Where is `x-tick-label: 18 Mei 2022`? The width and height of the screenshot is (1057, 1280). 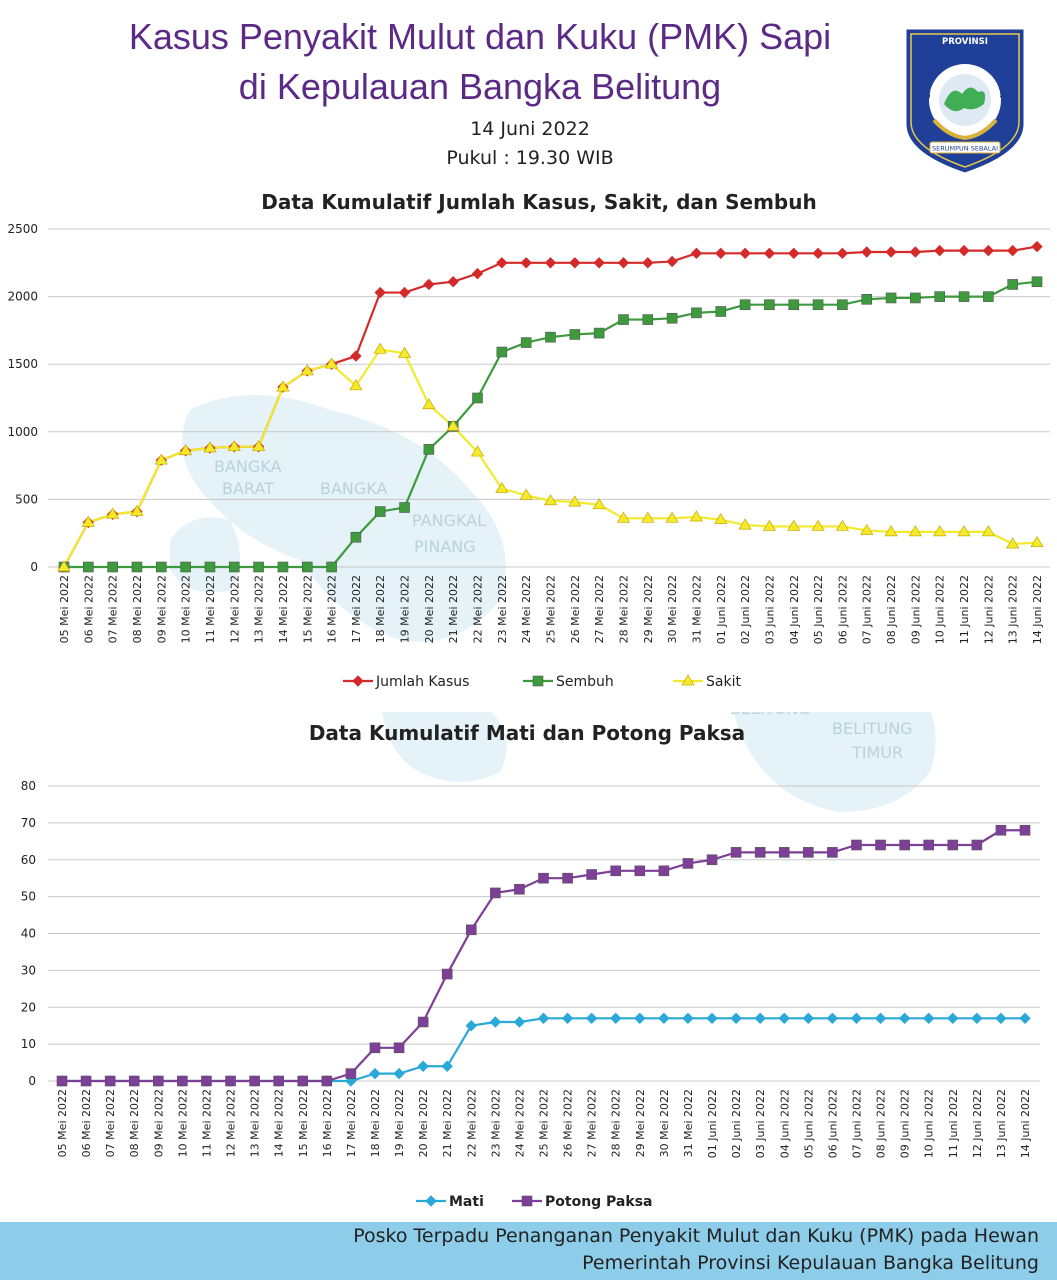
x-tick-label: 18 Mei 2022 is located at coordinates (375, 1123).